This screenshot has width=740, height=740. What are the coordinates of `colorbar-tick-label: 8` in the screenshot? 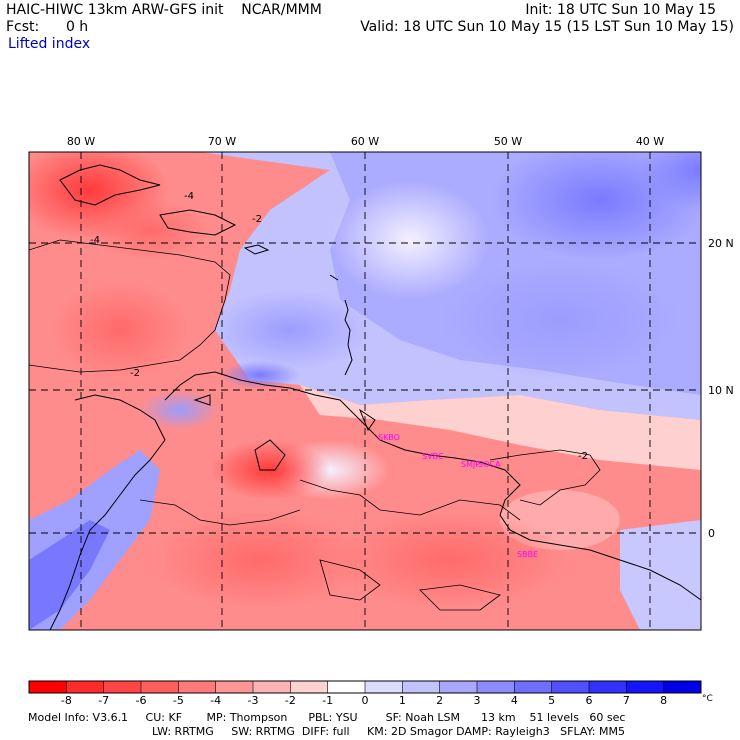 It's located at (663, 700).